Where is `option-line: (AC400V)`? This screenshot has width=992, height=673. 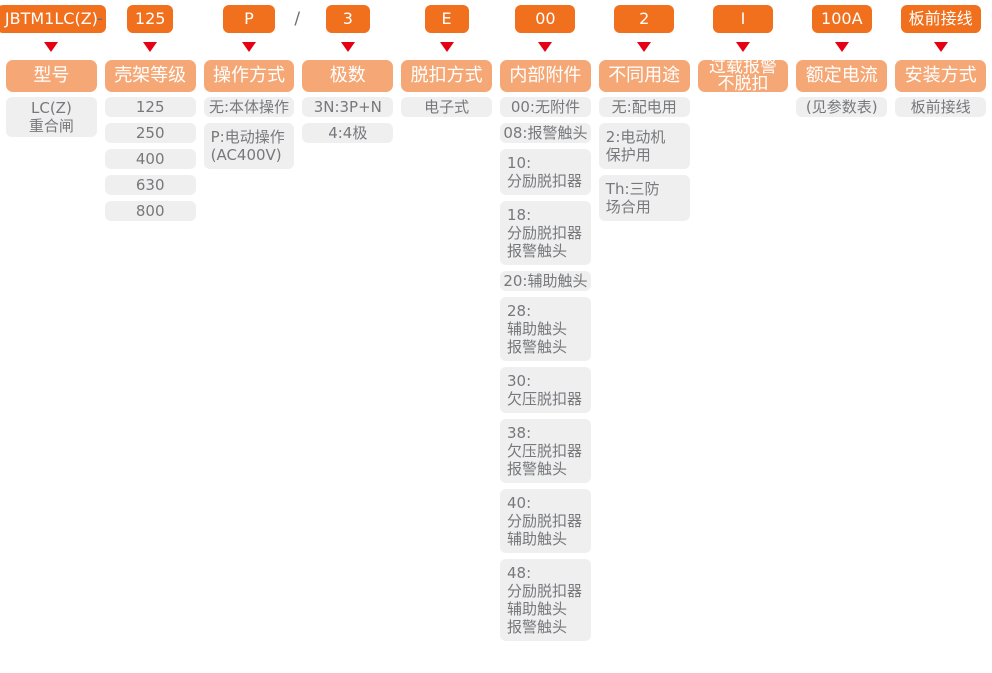 option-line: (AC400V) is located at coordinates (246, 155).